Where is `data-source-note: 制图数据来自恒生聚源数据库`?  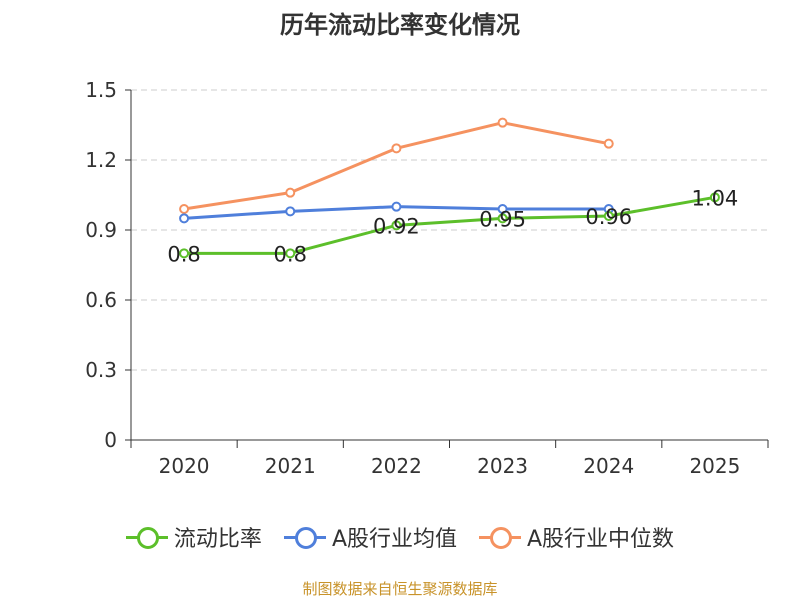
data-source-note: 制图数据来自恒生聚源数据库 is located at coordinates (400, 589).